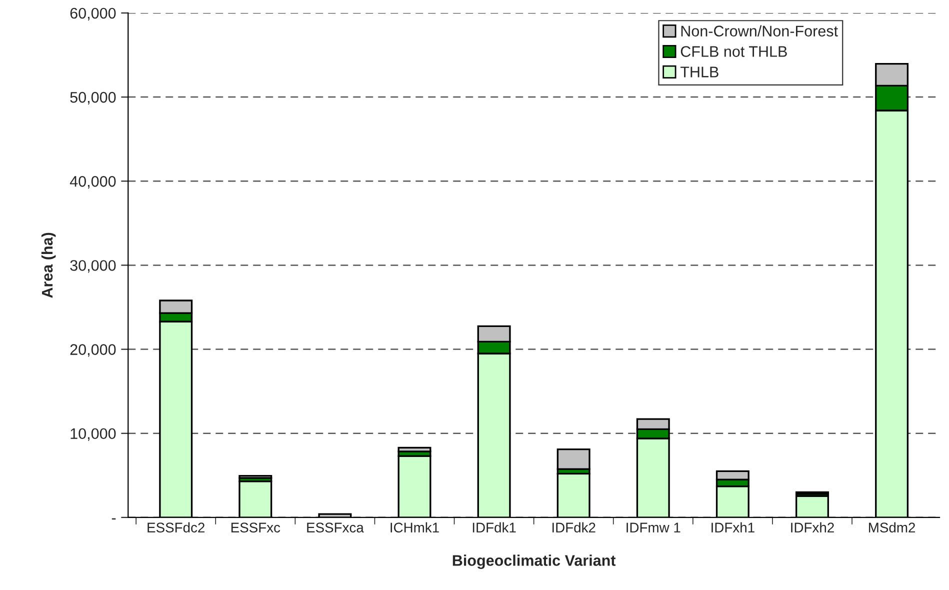  Describe the element at coordinates (255, 527) in the screenshot. I see `x-tick-label: ESSFxc` at that location.